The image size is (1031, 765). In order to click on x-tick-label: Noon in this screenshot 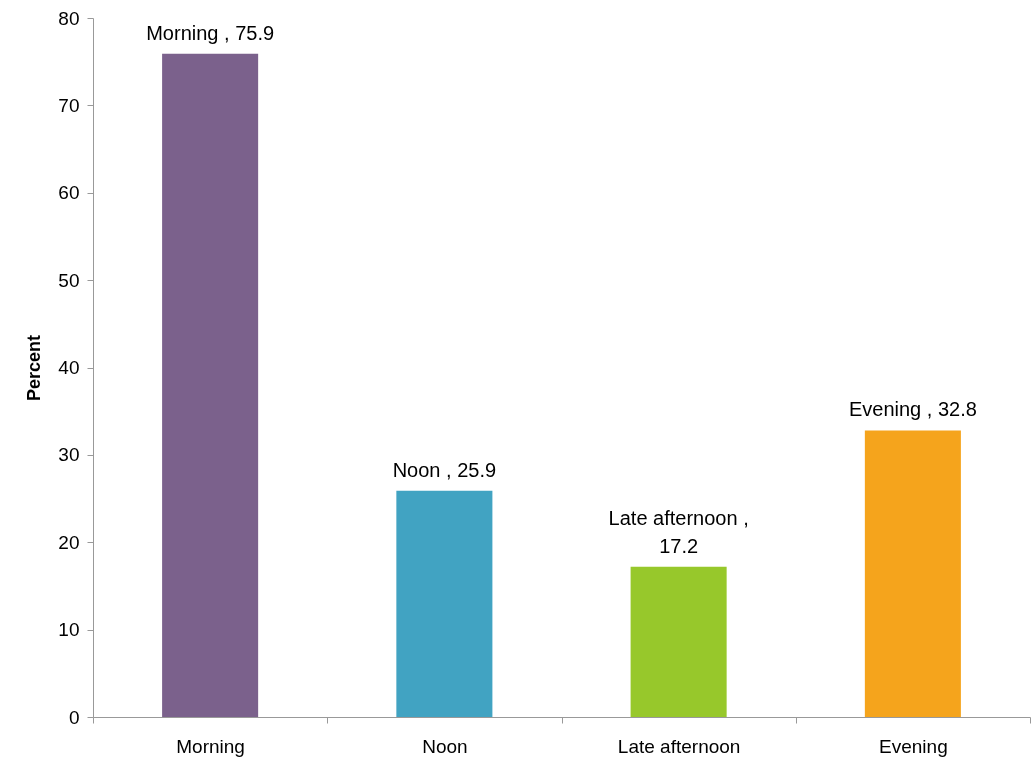, I will do `click(445, 746)`.